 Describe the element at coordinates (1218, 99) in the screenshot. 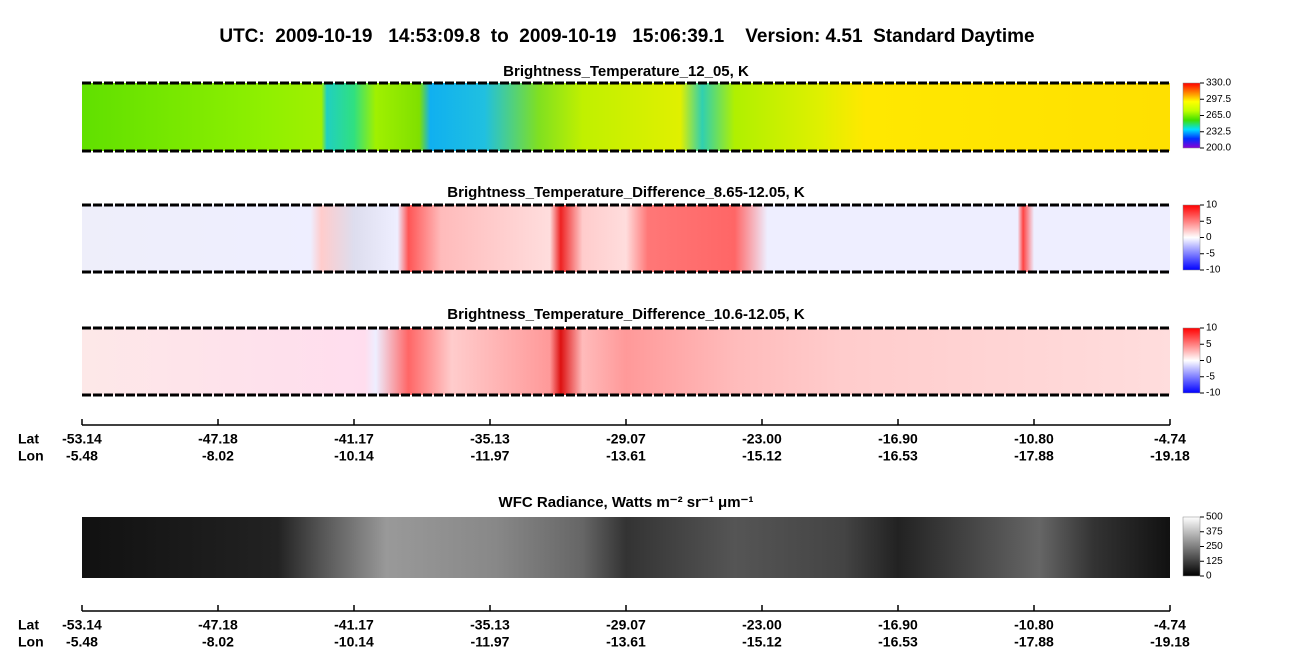

I see `colorbar-tick-label: 297.5` at that location.